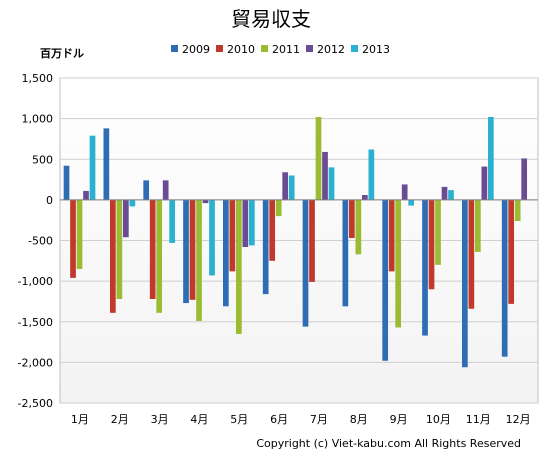  Describe the element at coordinates (359, 419) in the screenshot. I see `x-tick-label: 8月` at that location.